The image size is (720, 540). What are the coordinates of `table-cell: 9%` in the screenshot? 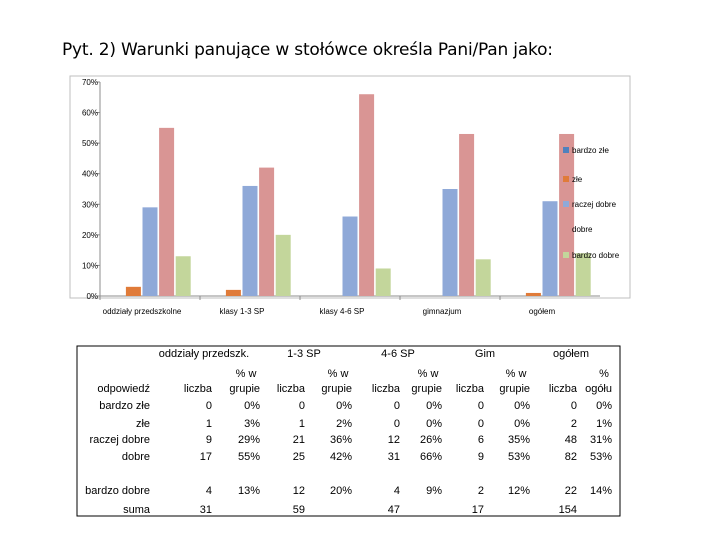 It's located at (434, 491).